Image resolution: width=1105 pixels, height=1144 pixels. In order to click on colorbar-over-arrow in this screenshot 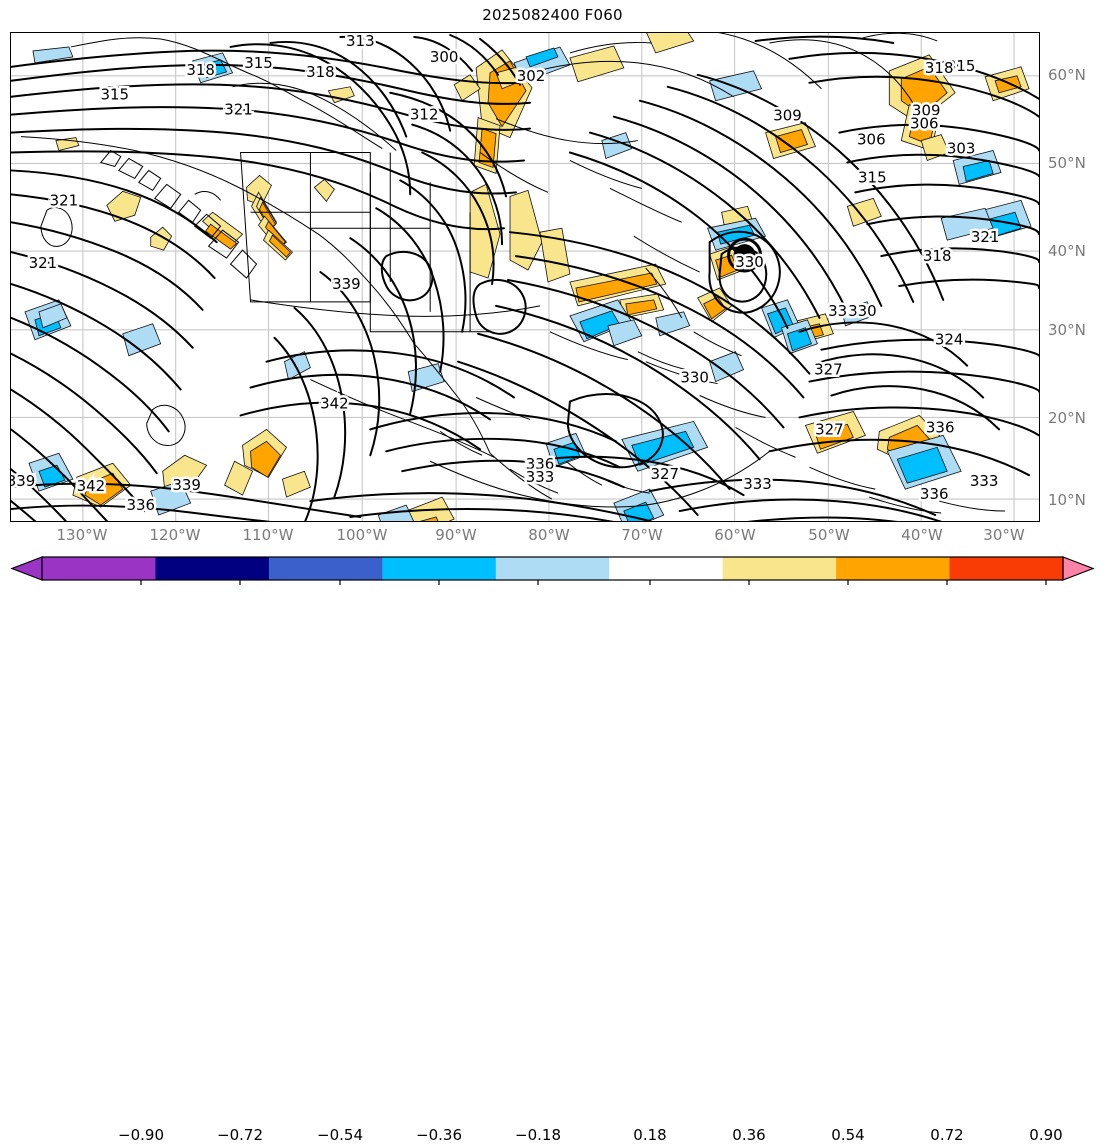, I will do `click(1078, 568)`.